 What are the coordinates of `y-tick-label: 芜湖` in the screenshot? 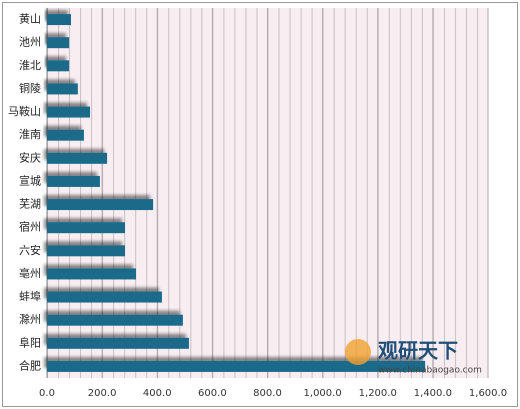 It's located at (30, 204).